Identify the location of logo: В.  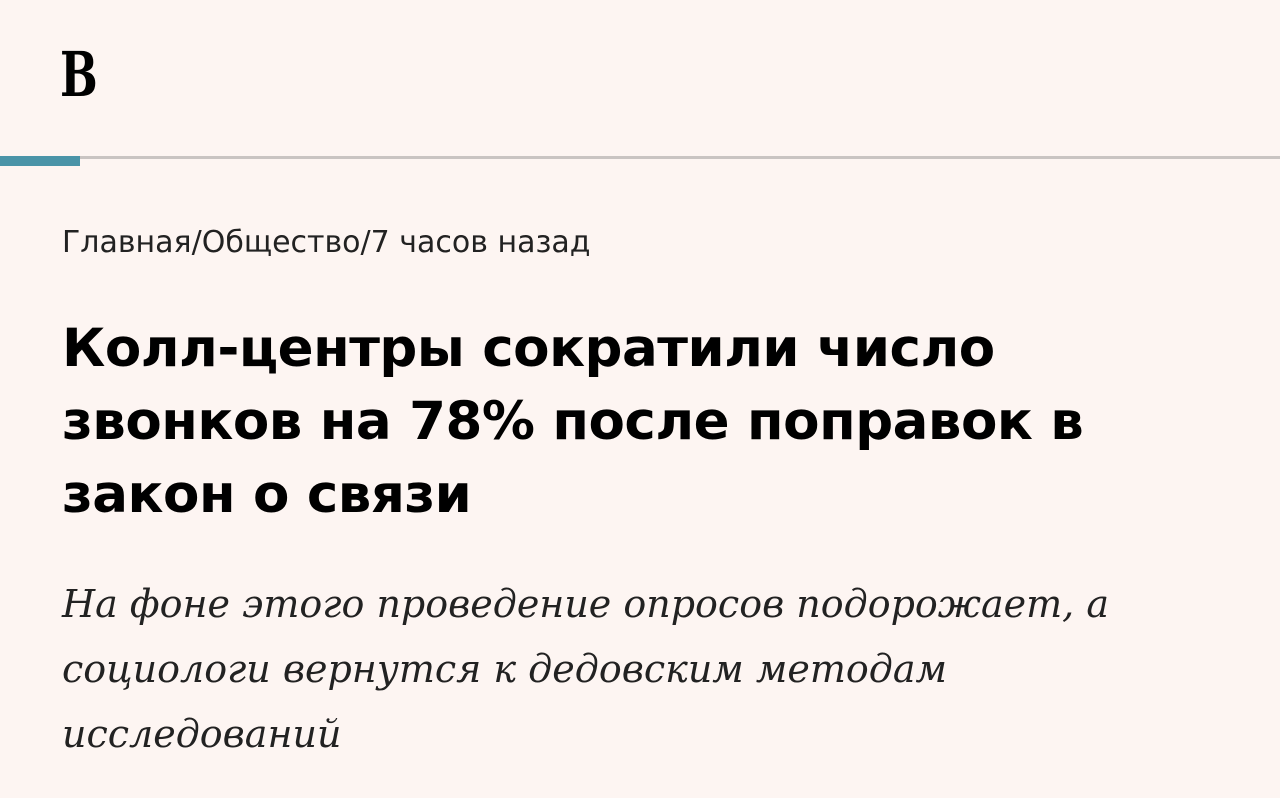
(79, 74).